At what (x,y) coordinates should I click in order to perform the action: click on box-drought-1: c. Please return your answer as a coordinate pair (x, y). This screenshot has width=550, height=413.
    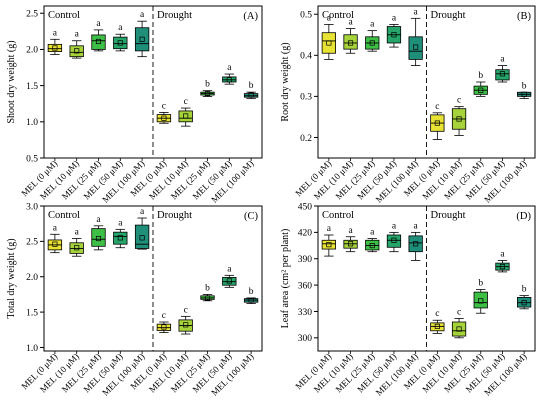
    Looking at the image, I should click on (185, 320).